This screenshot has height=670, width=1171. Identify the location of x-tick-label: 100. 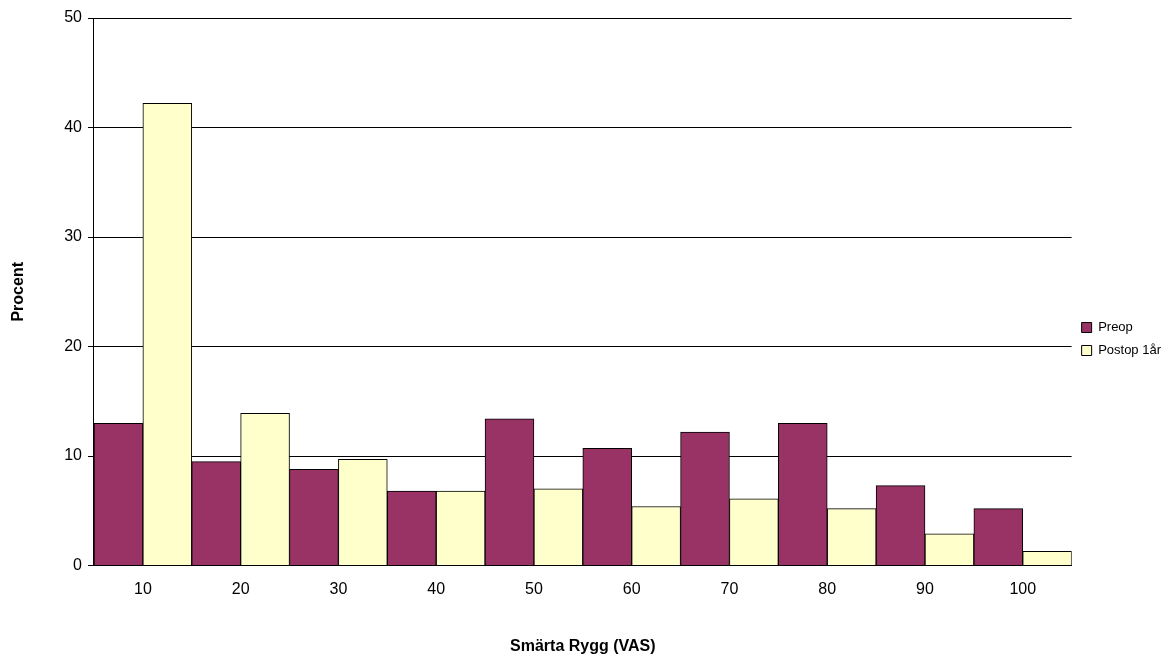
(1023, 588).